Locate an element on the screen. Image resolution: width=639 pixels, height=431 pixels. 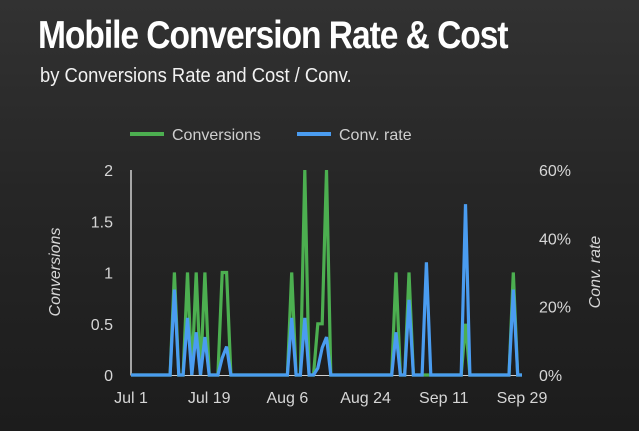
left-tick-label: 0.5 is located at coordinates (102, 325).